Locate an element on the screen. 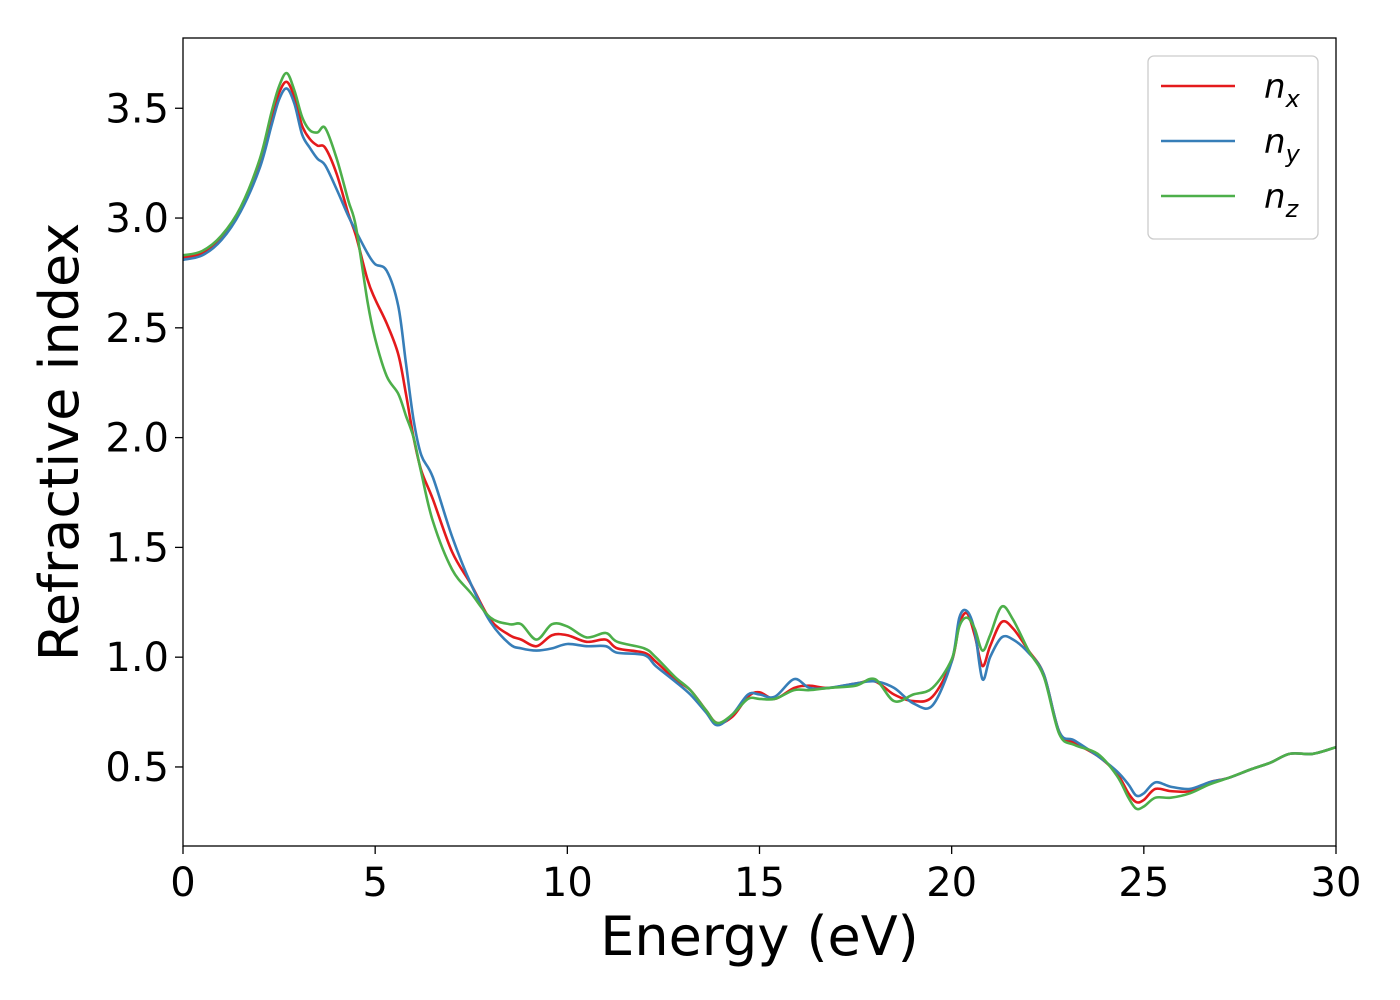 This screenshot has width=1400, height=1000. legend-box is located at coordinates (1233, 147).